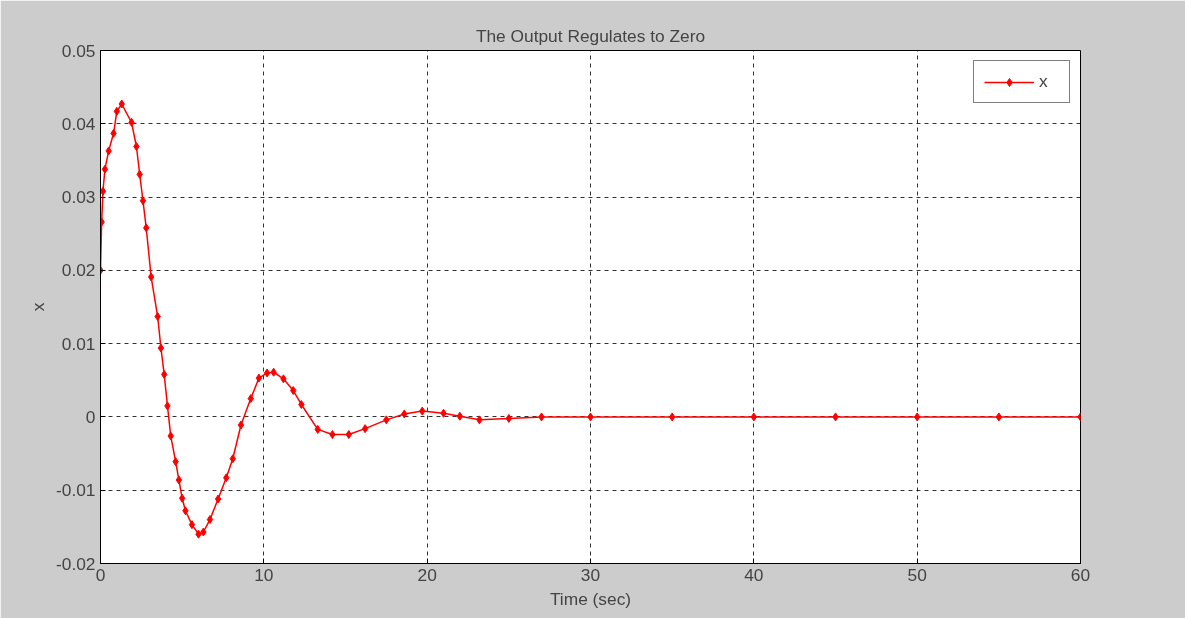  Describe the element at coordinates (38, 307) in the screenshot. I see `y-axis-title: x` at that location.